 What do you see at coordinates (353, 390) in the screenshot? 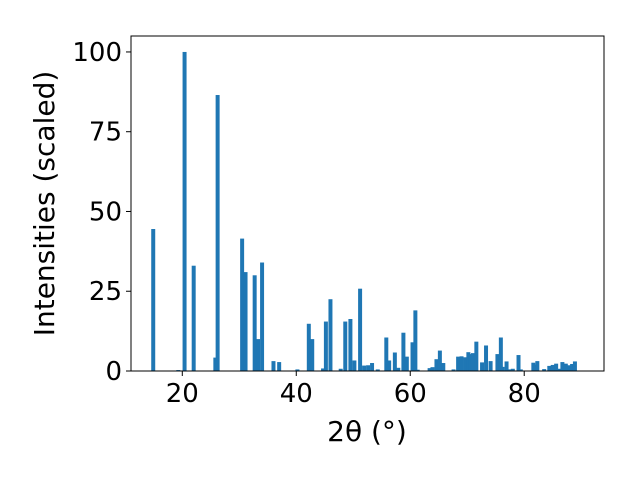
I see `x-axis-ticks: 20 40 60 80` at bounding box center [353, 390].